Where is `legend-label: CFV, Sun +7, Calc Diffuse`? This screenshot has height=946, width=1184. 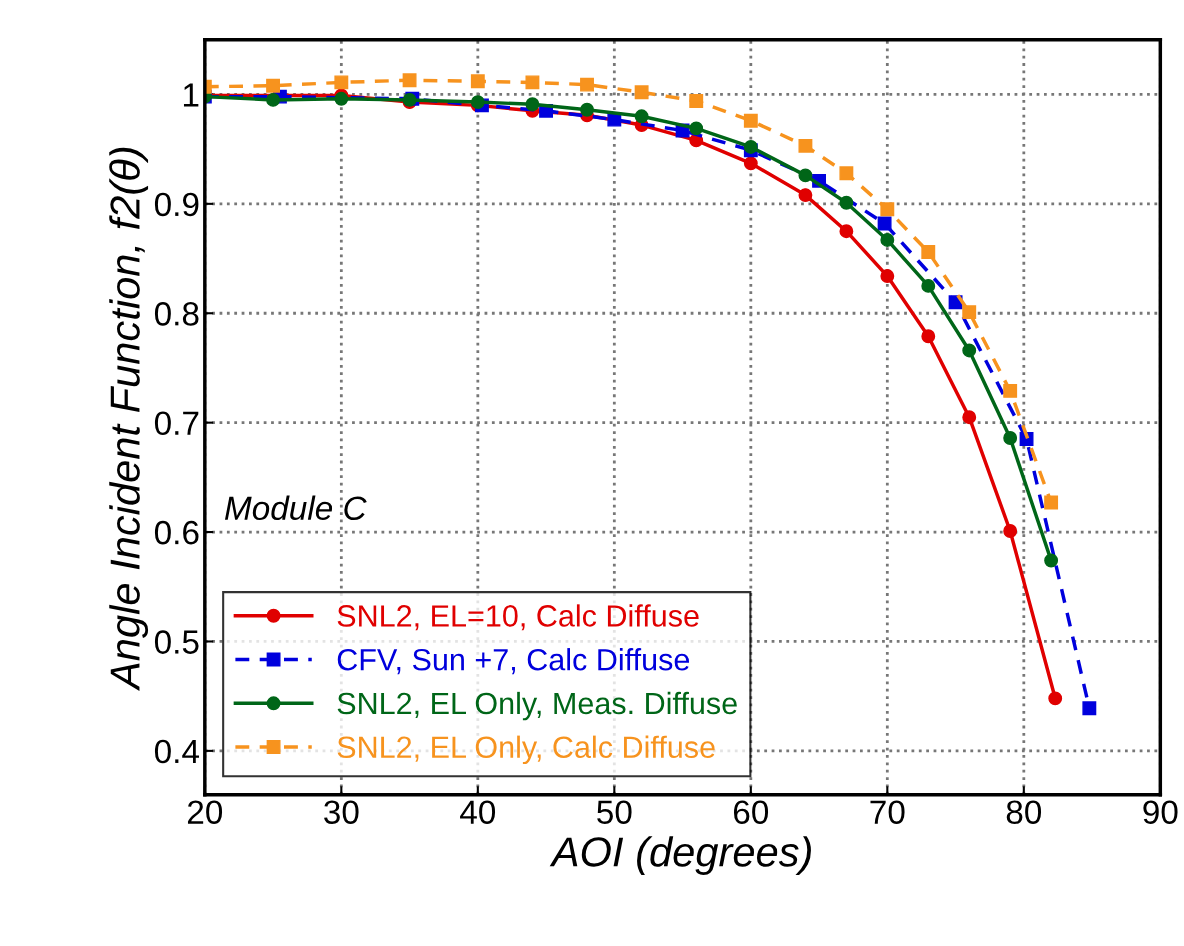
legend-label: CFV, Sun +7, Calc Diffuse is located at coordinates (513, 661).